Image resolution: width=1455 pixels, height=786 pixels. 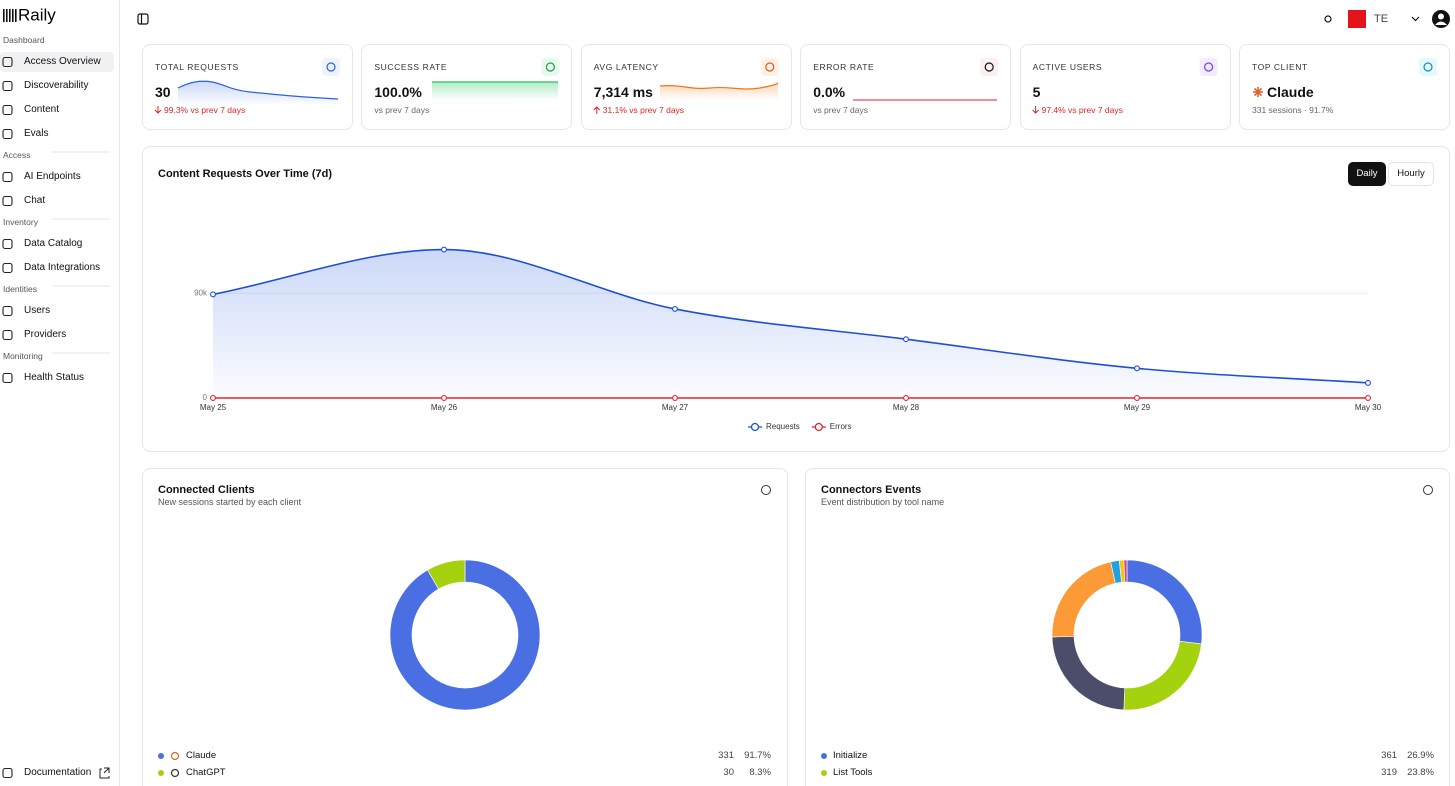 What do you see at coordinates (841, 426) in the screenshot?
I see `legend-label: Errors` at bounding box center [841, 426].